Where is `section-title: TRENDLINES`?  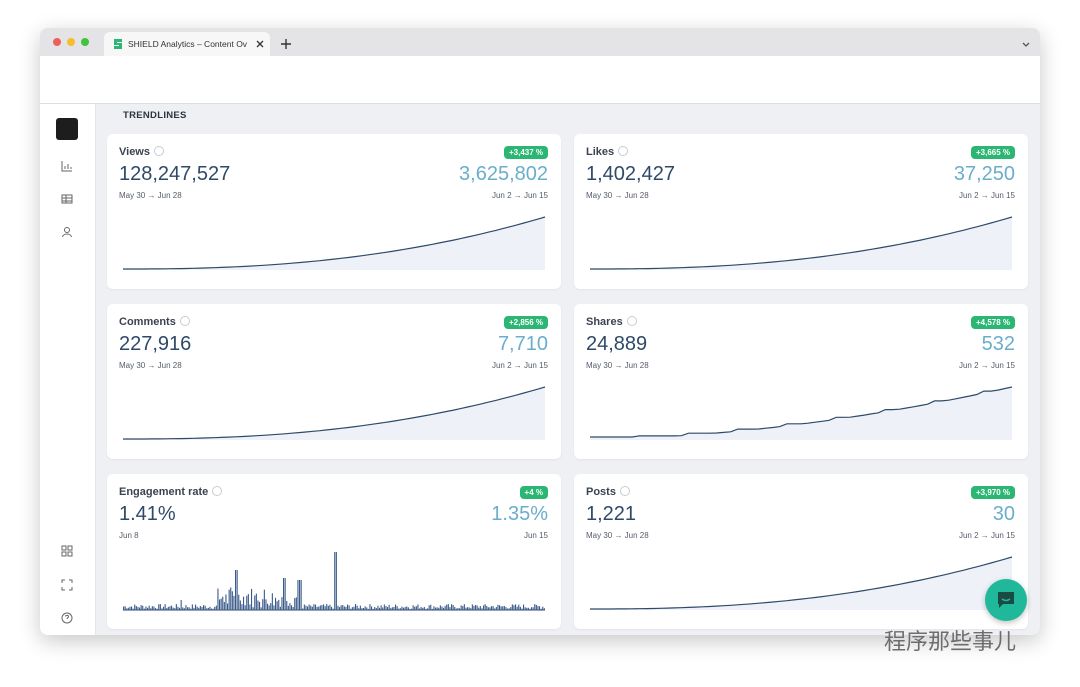 section-title: TRENDLINES is located at coordinates (155, 115).